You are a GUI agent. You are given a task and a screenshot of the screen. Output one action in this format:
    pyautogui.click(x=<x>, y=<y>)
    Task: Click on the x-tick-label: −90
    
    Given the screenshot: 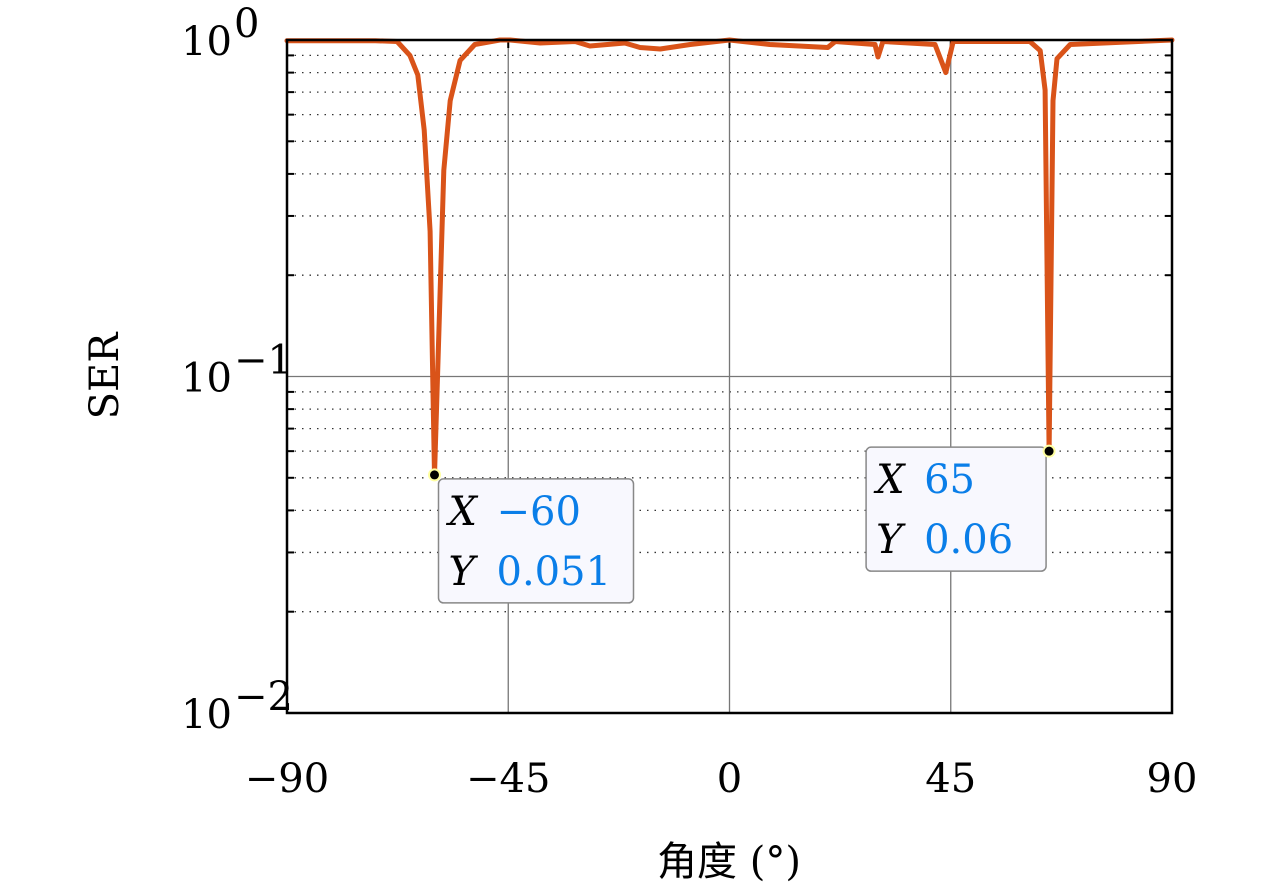 What is the action you would take?
    pyautogui.click(x=287, y=779)
    